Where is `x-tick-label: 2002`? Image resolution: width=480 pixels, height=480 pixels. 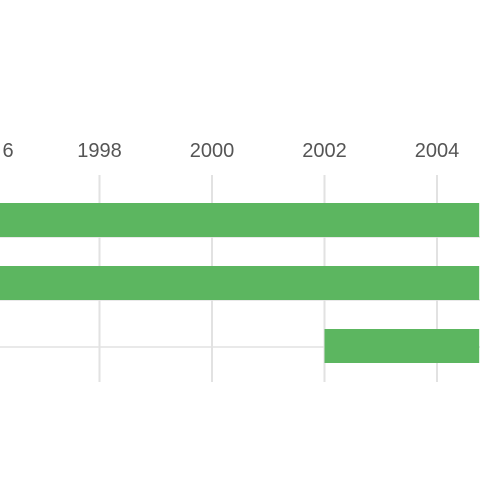
x-tick-label: 2002 is located at coordinates (324, 151).